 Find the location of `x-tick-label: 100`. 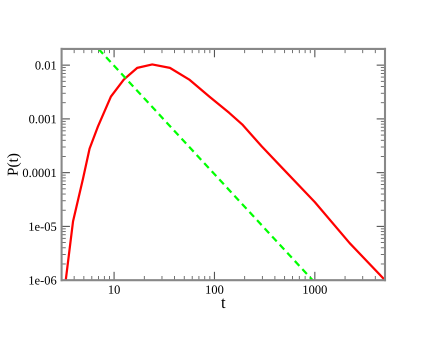

x-tick-label: 100 is located at coordinates (215, 289).